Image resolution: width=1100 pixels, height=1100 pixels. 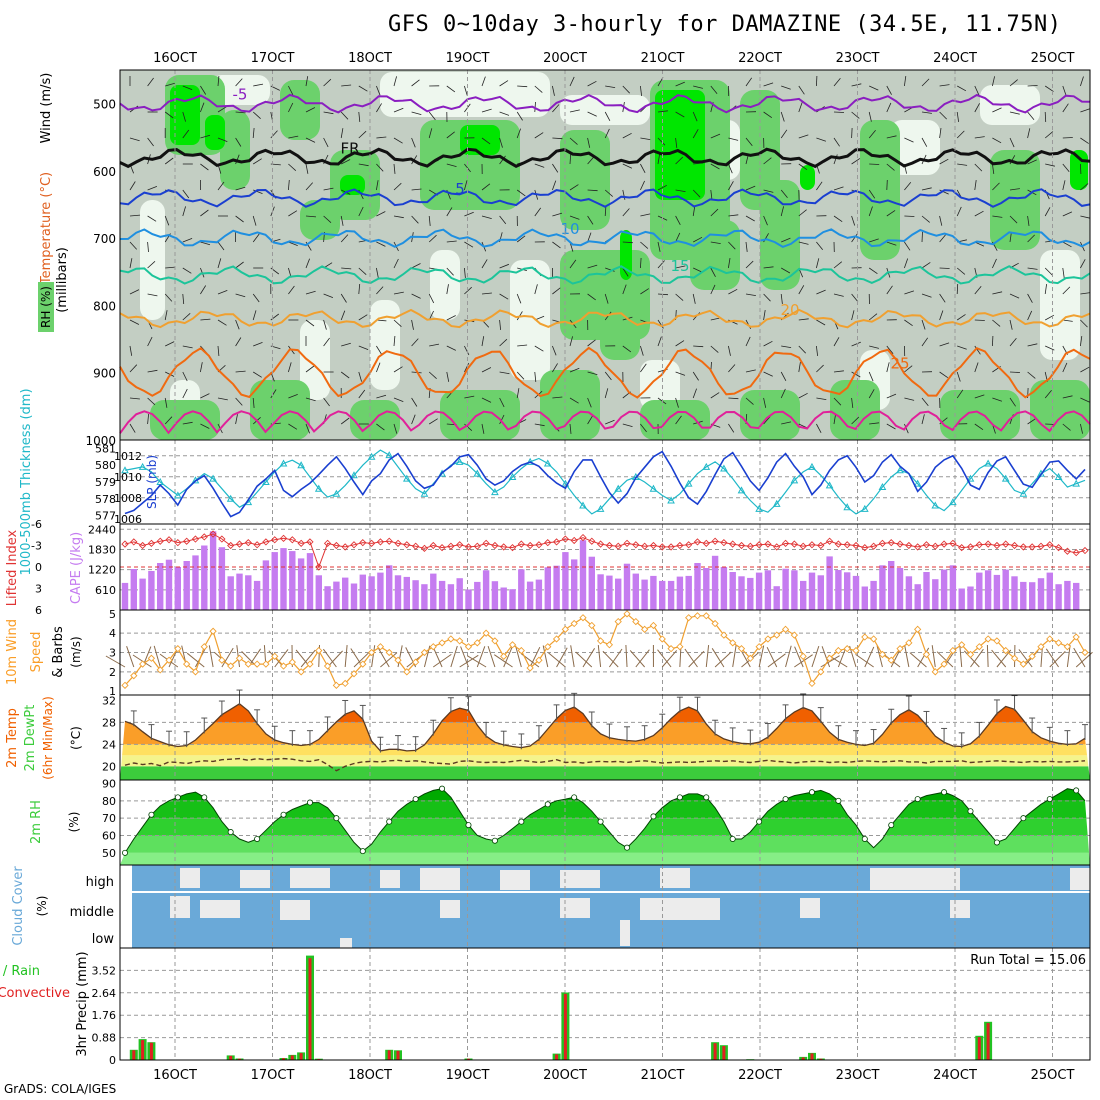 I want to click on slp-tick-label: 1010, so click(x=128, y=477).